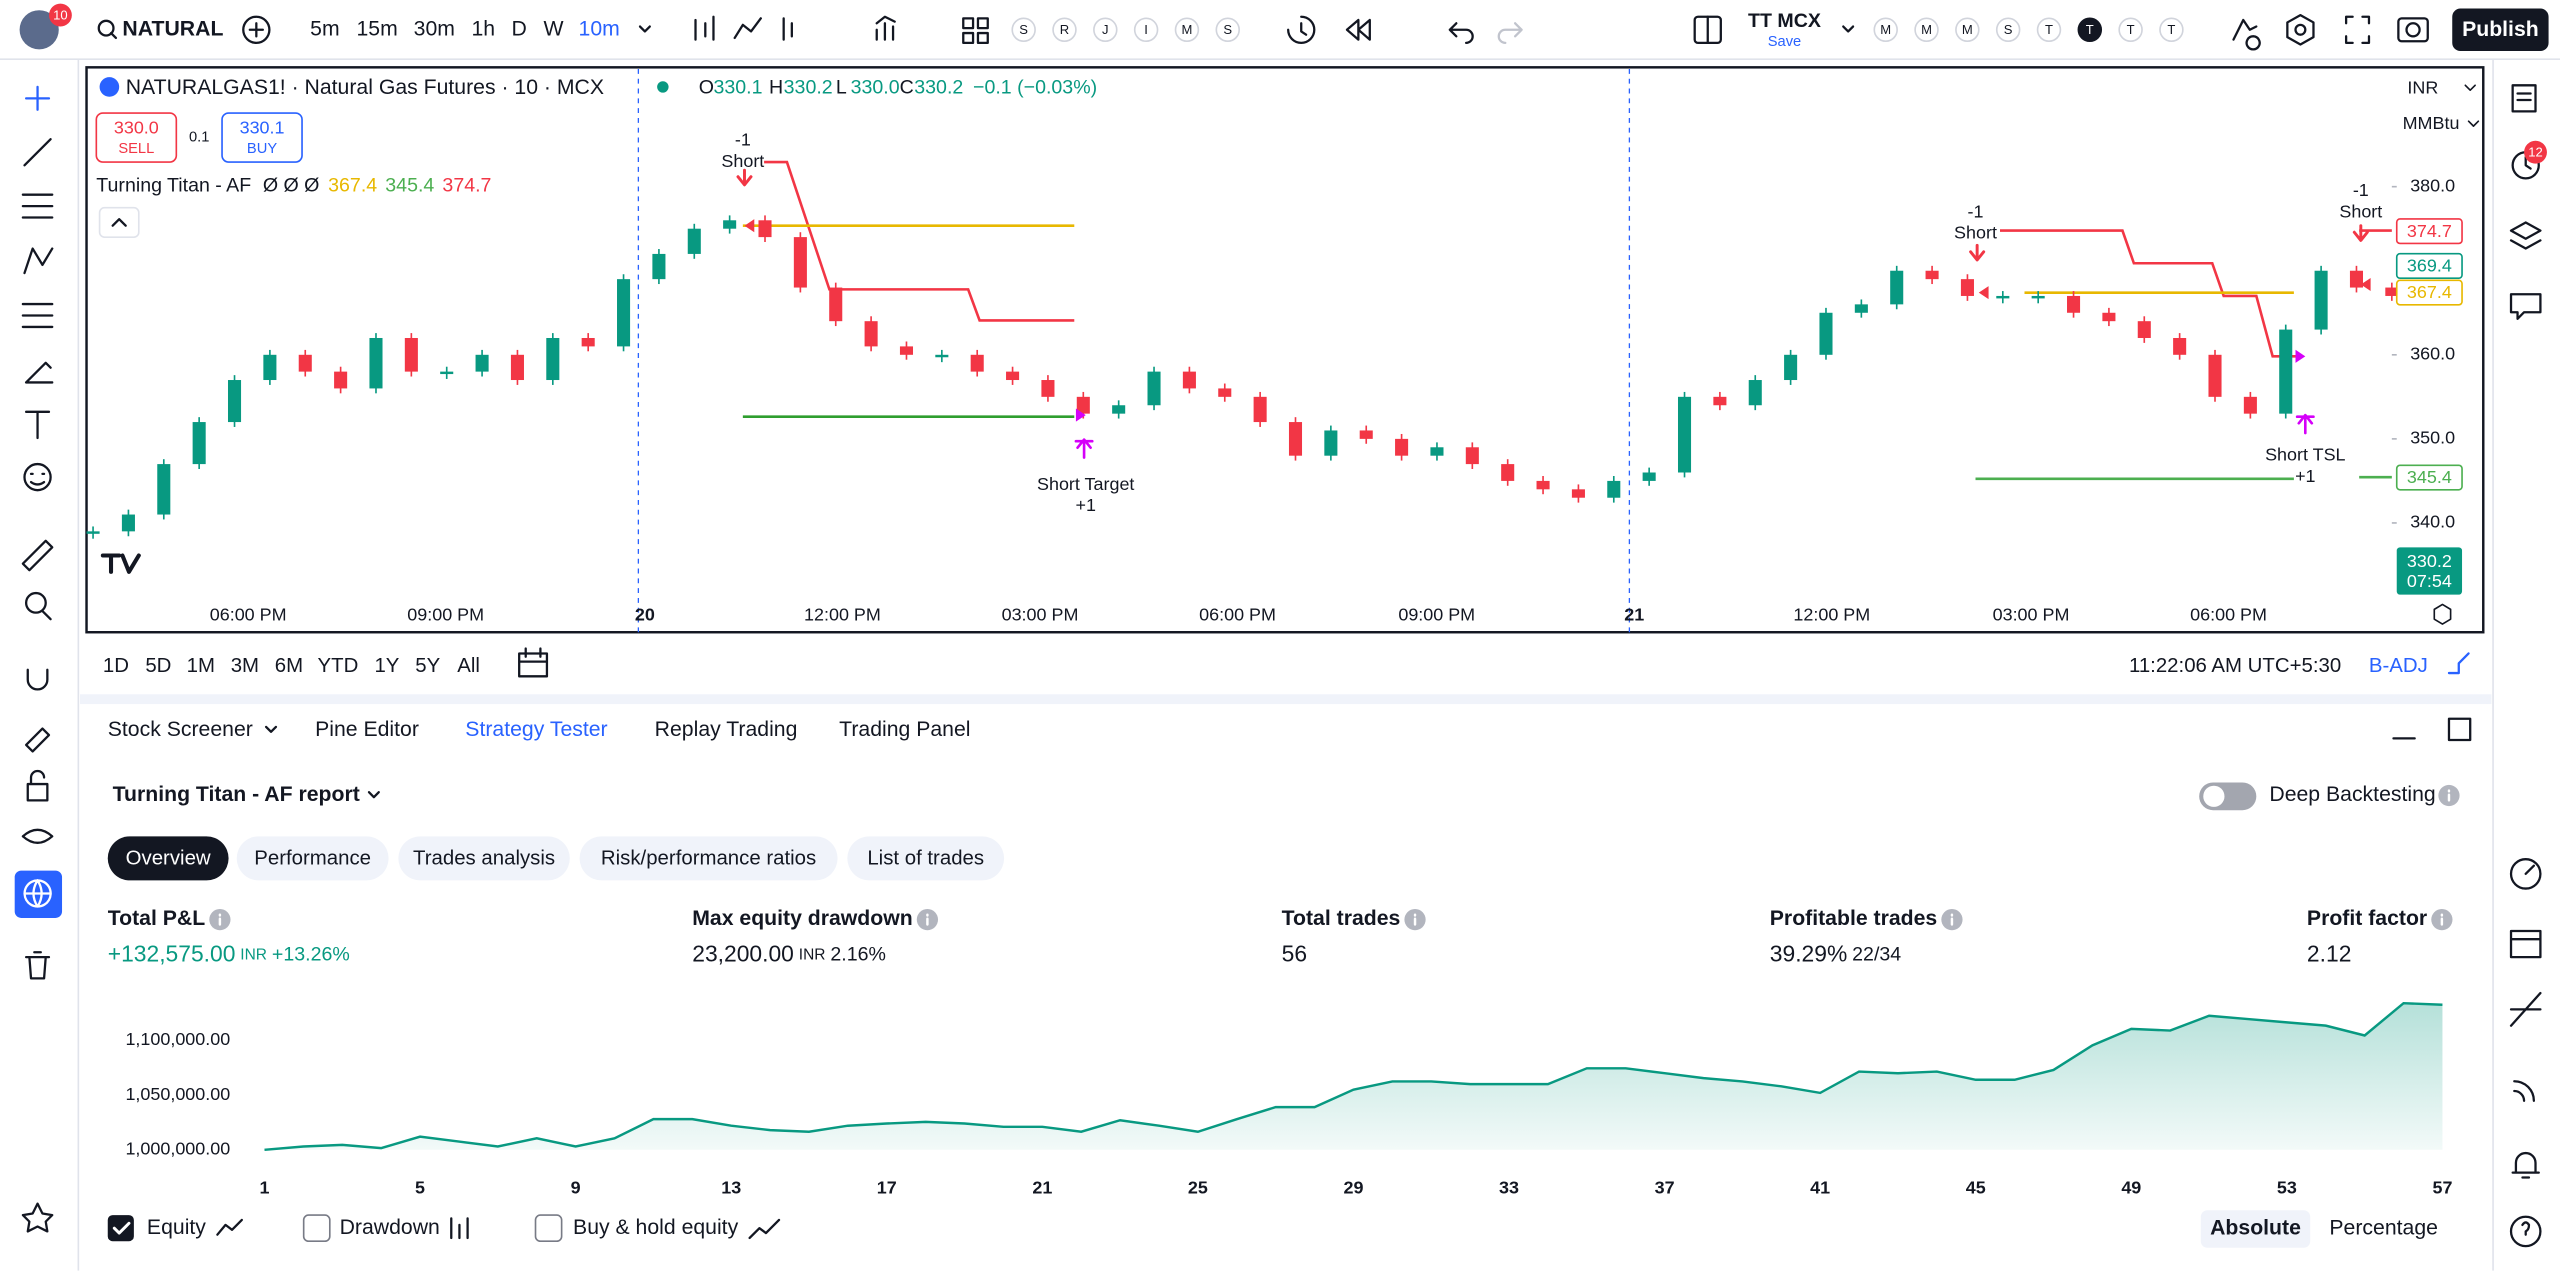  I want to click on panel-tab: Strategy Tester, so click(536, 729).